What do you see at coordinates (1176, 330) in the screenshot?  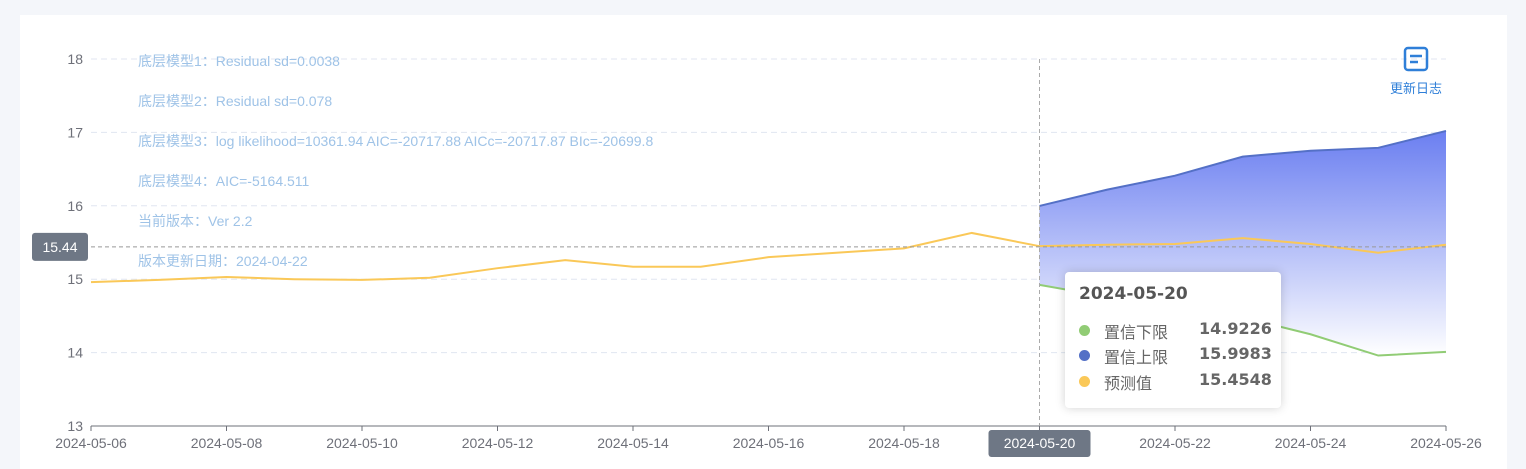 I see `tooltip-row-lower: 置信下限 14.9226` at bounding box center [1176, 330].